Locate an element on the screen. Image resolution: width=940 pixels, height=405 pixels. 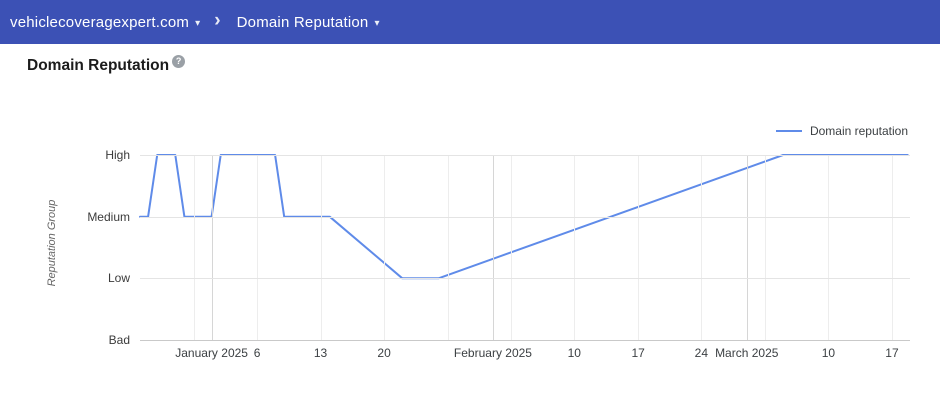
breadcrumb-chevron-icon: › is located at coordinates (217, 20).